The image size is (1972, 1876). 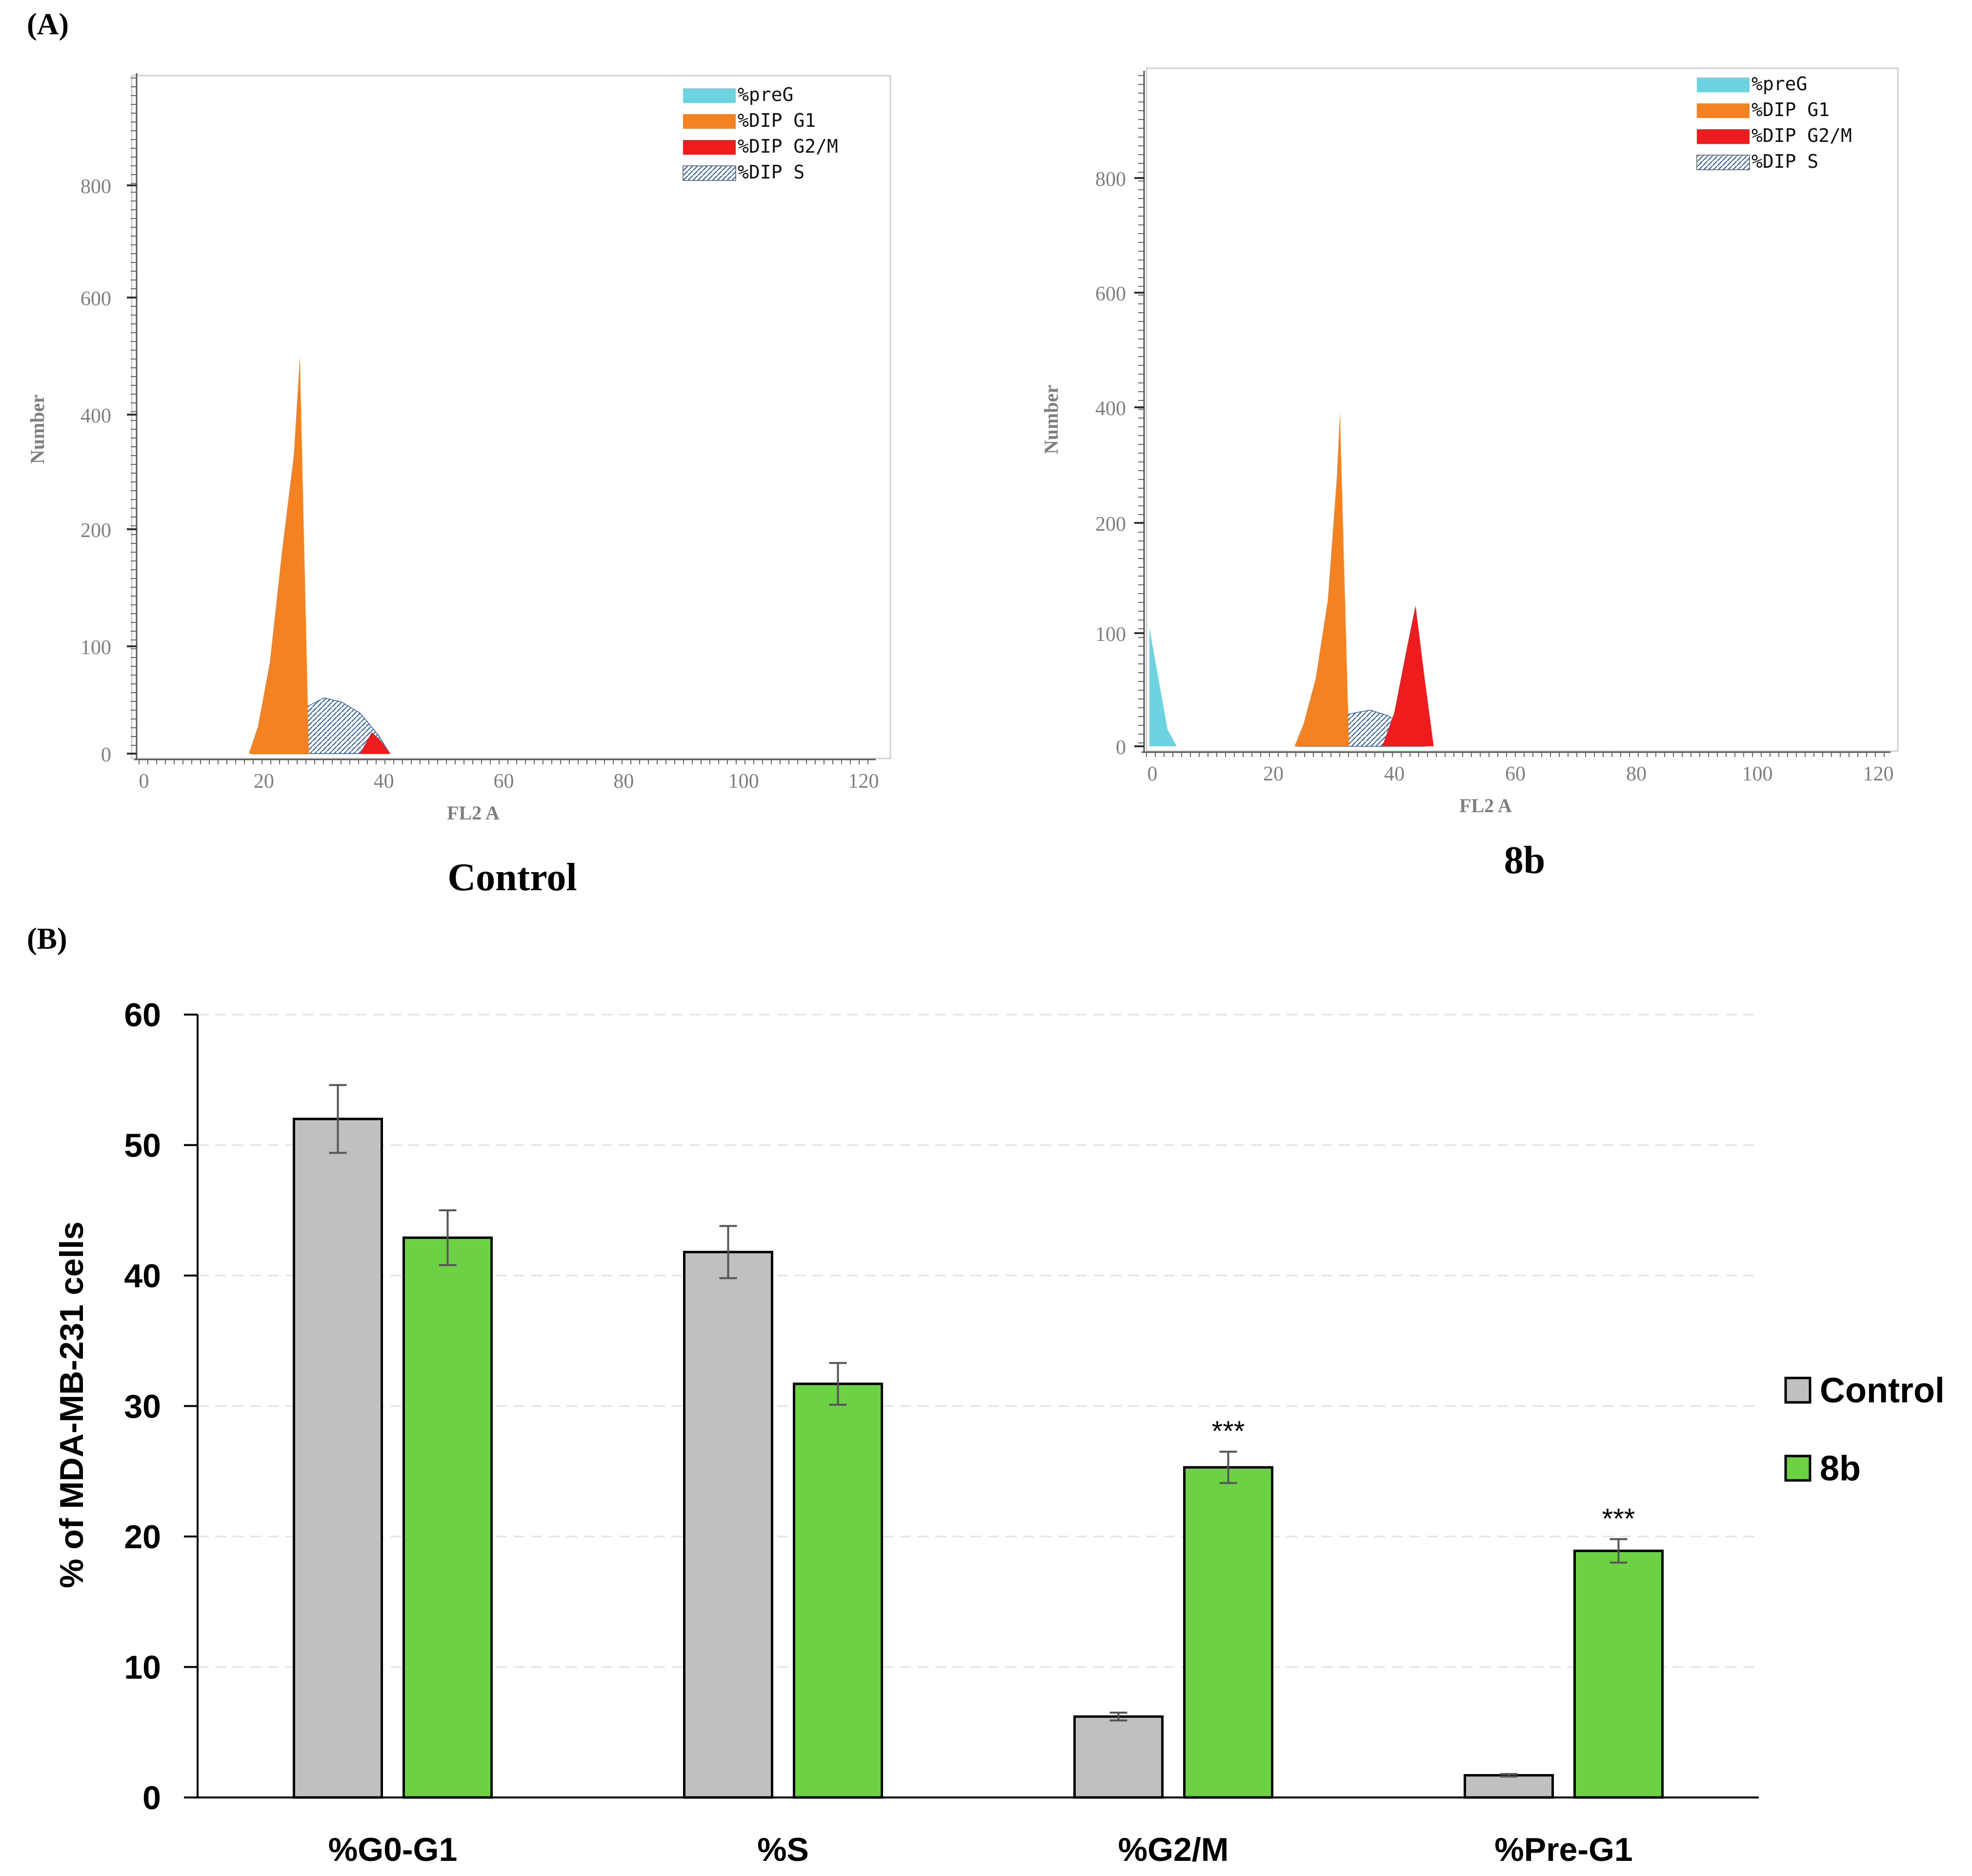 What do you see at coordinates (1798, 1468) in the screenshot?
I see `legend-swatch-8b` at bounding box center [1798, 1468].